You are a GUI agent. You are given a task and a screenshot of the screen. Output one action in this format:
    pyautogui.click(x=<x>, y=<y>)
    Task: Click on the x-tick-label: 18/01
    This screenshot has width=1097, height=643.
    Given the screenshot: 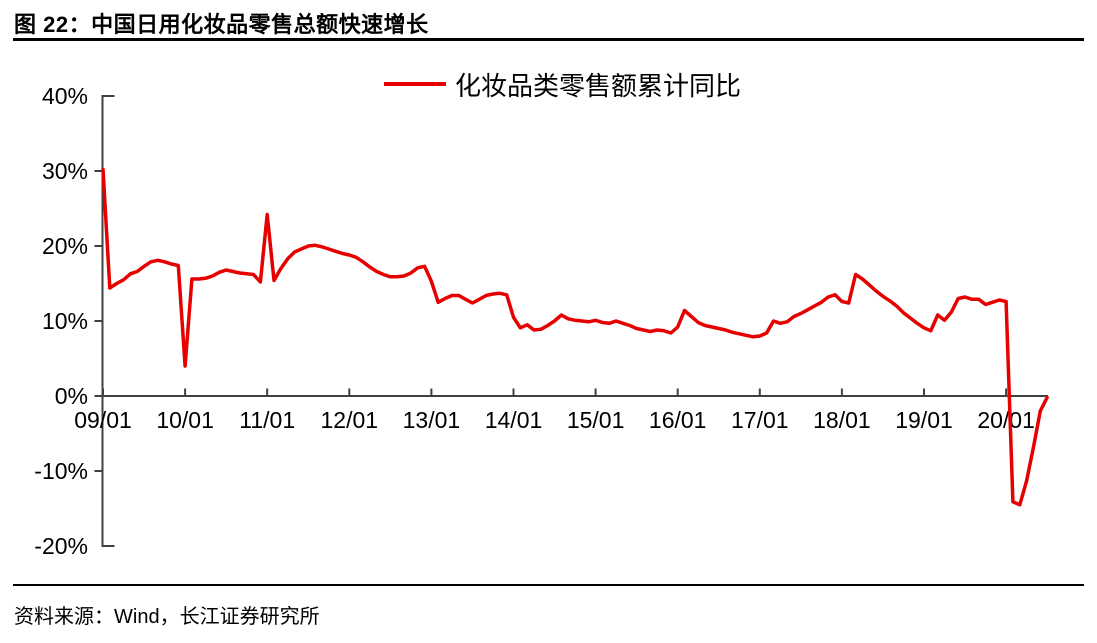 What is the action you would take?
    pyautogui.click(x=842, y=420)
    